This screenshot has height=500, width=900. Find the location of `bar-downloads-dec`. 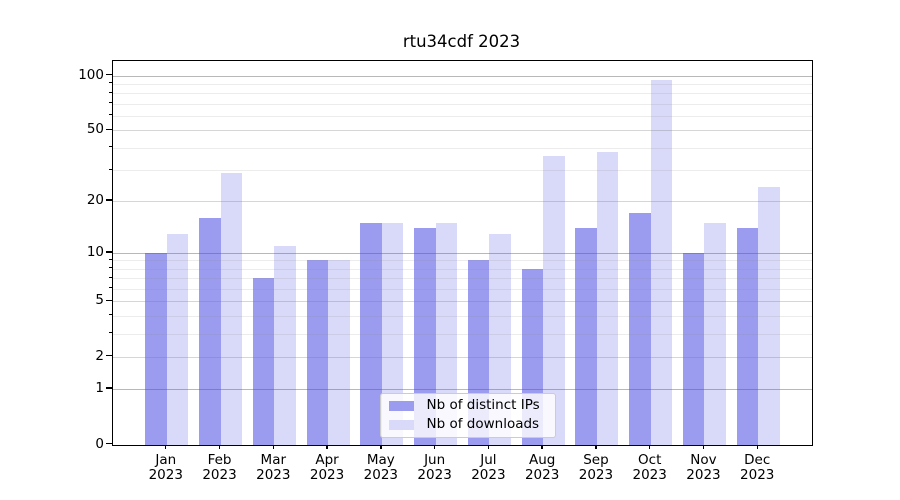

bar-downloads-dec is located at coordinates (769, 316).